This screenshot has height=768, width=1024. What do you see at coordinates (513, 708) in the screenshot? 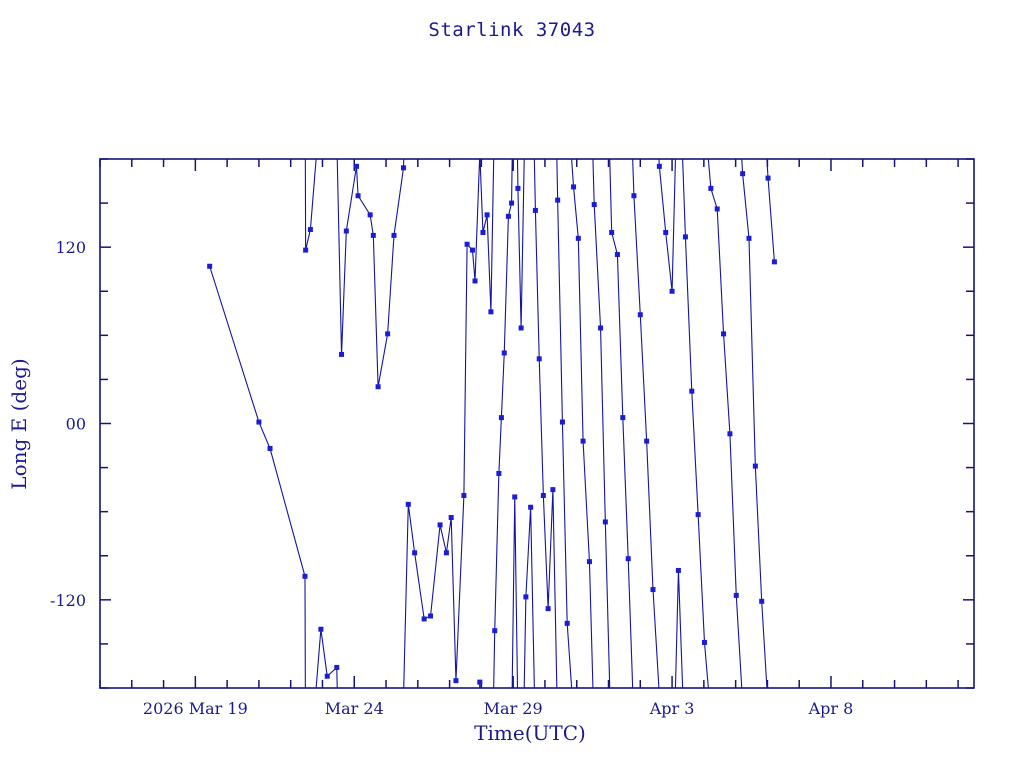
I see `x-tick-label: Mar 29` at bounding box center [513, 708].